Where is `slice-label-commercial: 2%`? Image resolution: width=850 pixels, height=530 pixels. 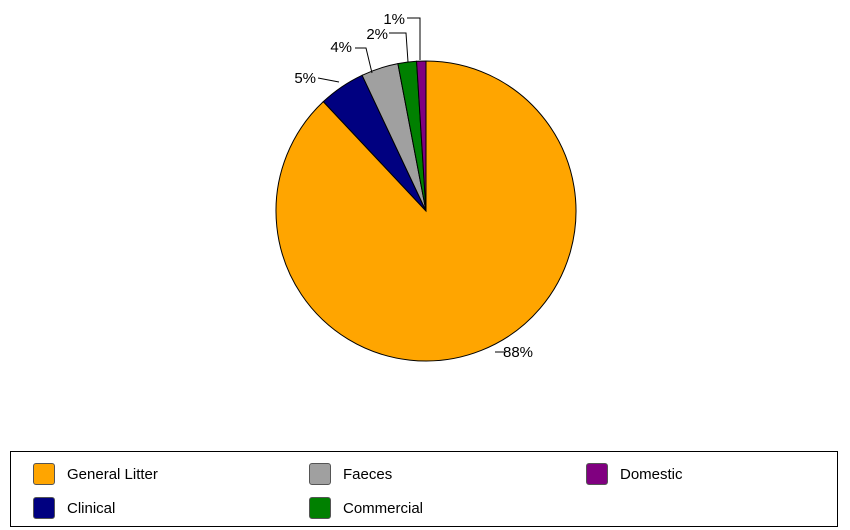 slice-label-commercial: 2% is located at coordinates (377, 34).